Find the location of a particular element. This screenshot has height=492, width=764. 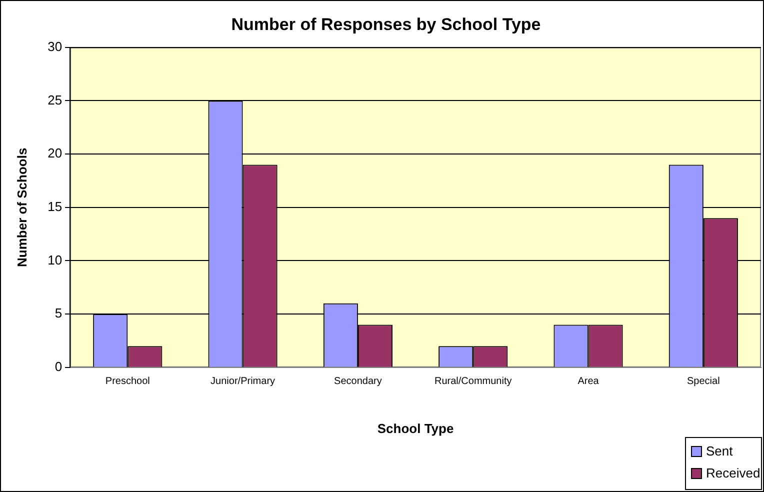

legend-label: Sent is located at coordinates (720, 451).